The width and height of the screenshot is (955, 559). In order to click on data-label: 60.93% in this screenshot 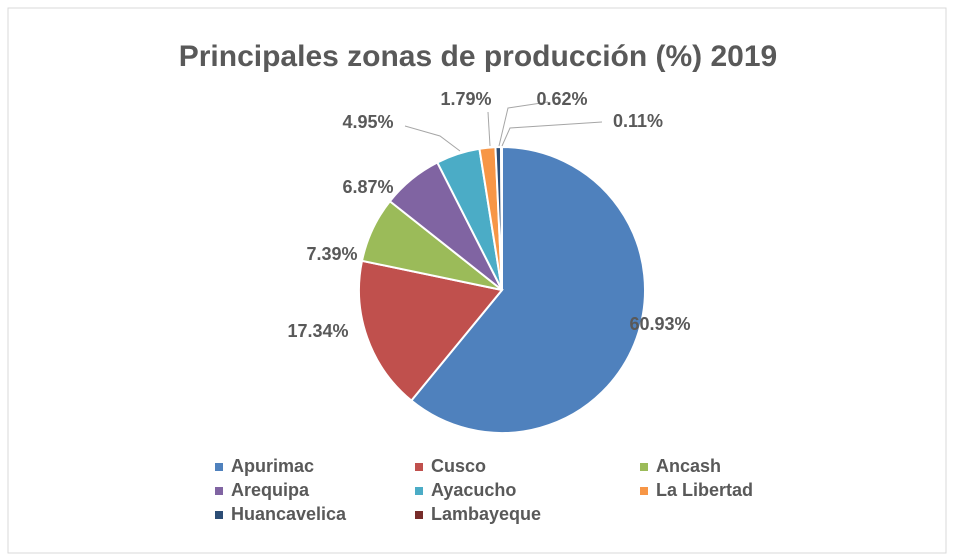, I will do `click(659, 324)`.